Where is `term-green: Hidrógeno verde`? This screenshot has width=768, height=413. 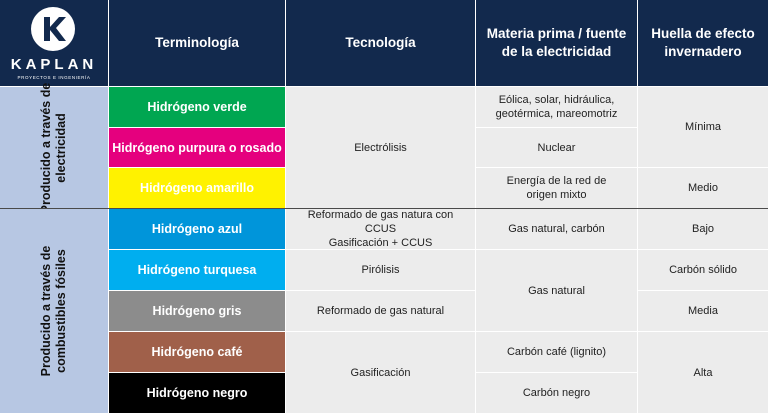 term-green: Hidrógeno verde is located at coordinates (197, 107).